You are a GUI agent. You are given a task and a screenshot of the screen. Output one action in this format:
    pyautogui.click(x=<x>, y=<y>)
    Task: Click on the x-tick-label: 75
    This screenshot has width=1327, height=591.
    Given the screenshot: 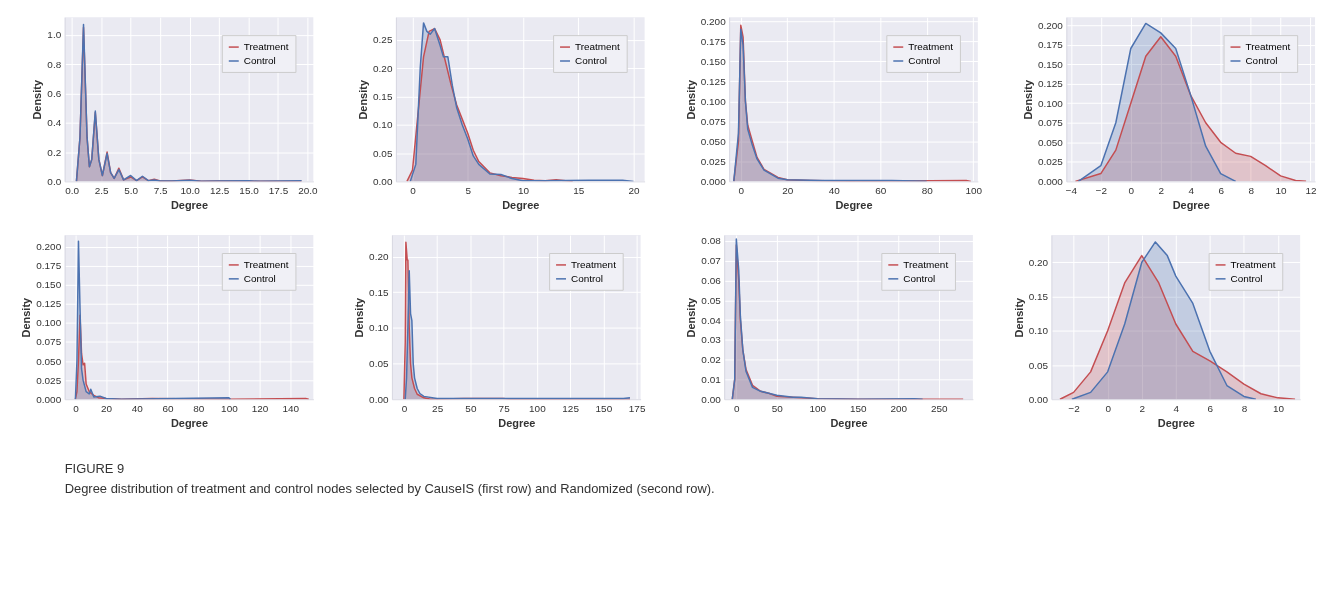 What is the action you would take?
    pyautogui.click(x=504, y=408)
    